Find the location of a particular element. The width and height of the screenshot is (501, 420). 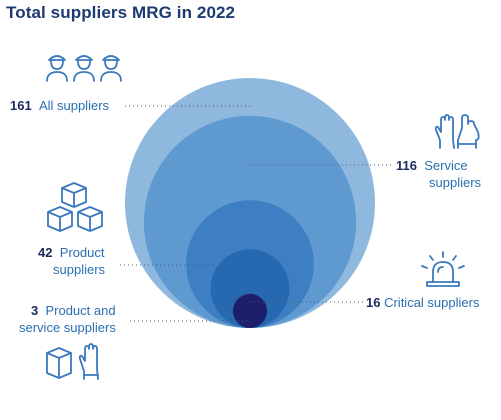

label-critical-suppliers: 16 Critical suppliers is located at coordinates (423, 302).